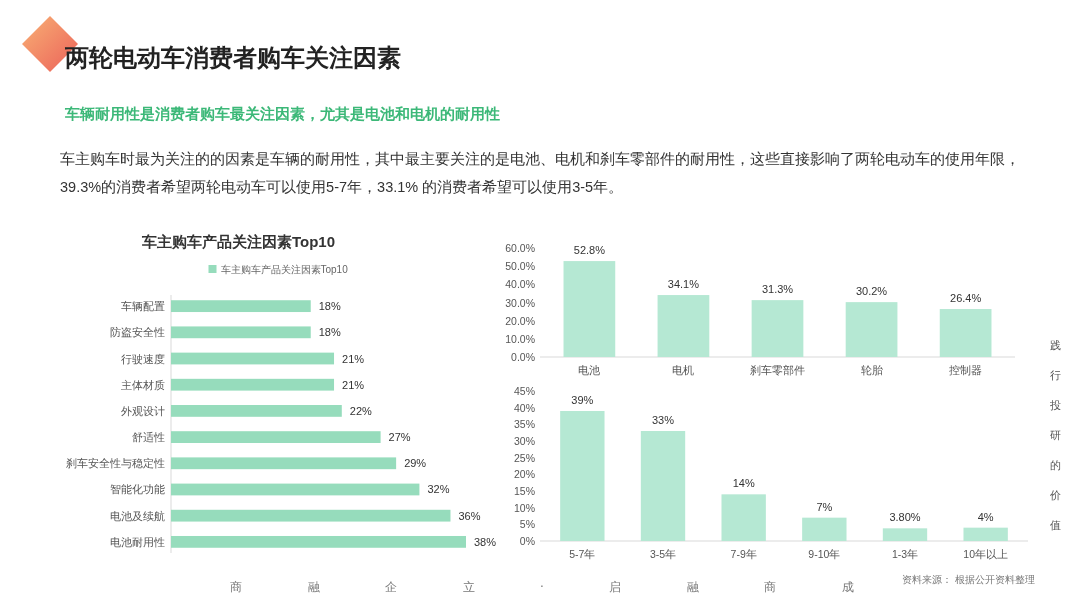 The image size is (1080, 603). Describe the element at coordinates (524, 507) in the screenshot. I see `y-tick-label: 10%` at that location.